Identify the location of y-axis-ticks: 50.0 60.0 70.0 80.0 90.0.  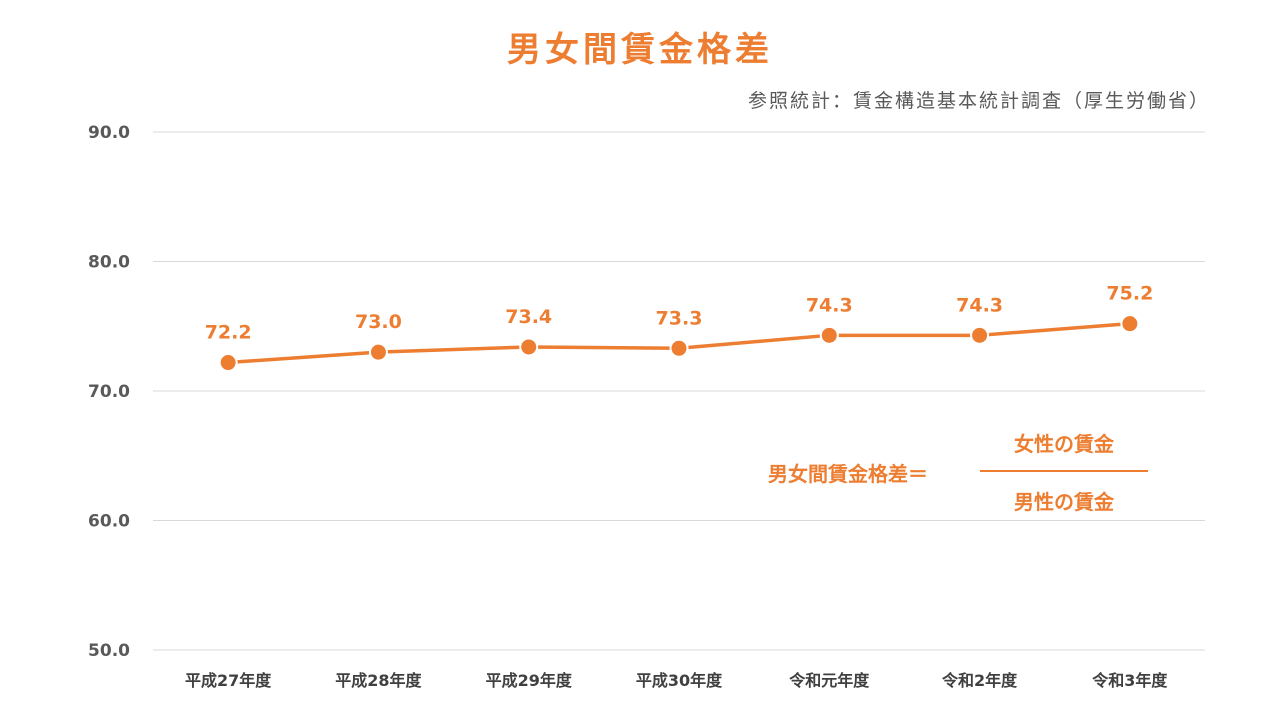
(109, 392).